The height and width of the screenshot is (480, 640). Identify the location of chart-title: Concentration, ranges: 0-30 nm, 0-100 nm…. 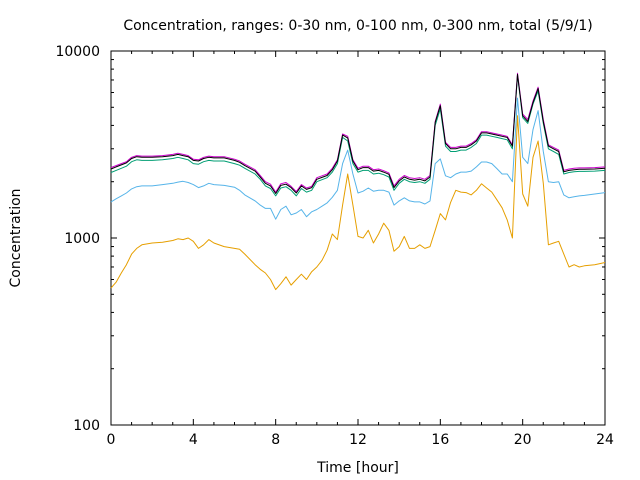
(357, 26).